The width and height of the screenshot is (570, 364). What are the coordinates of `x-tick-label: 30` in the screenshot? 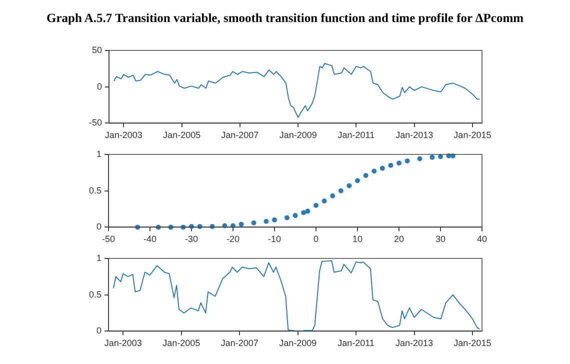 It's located at (440, 239).